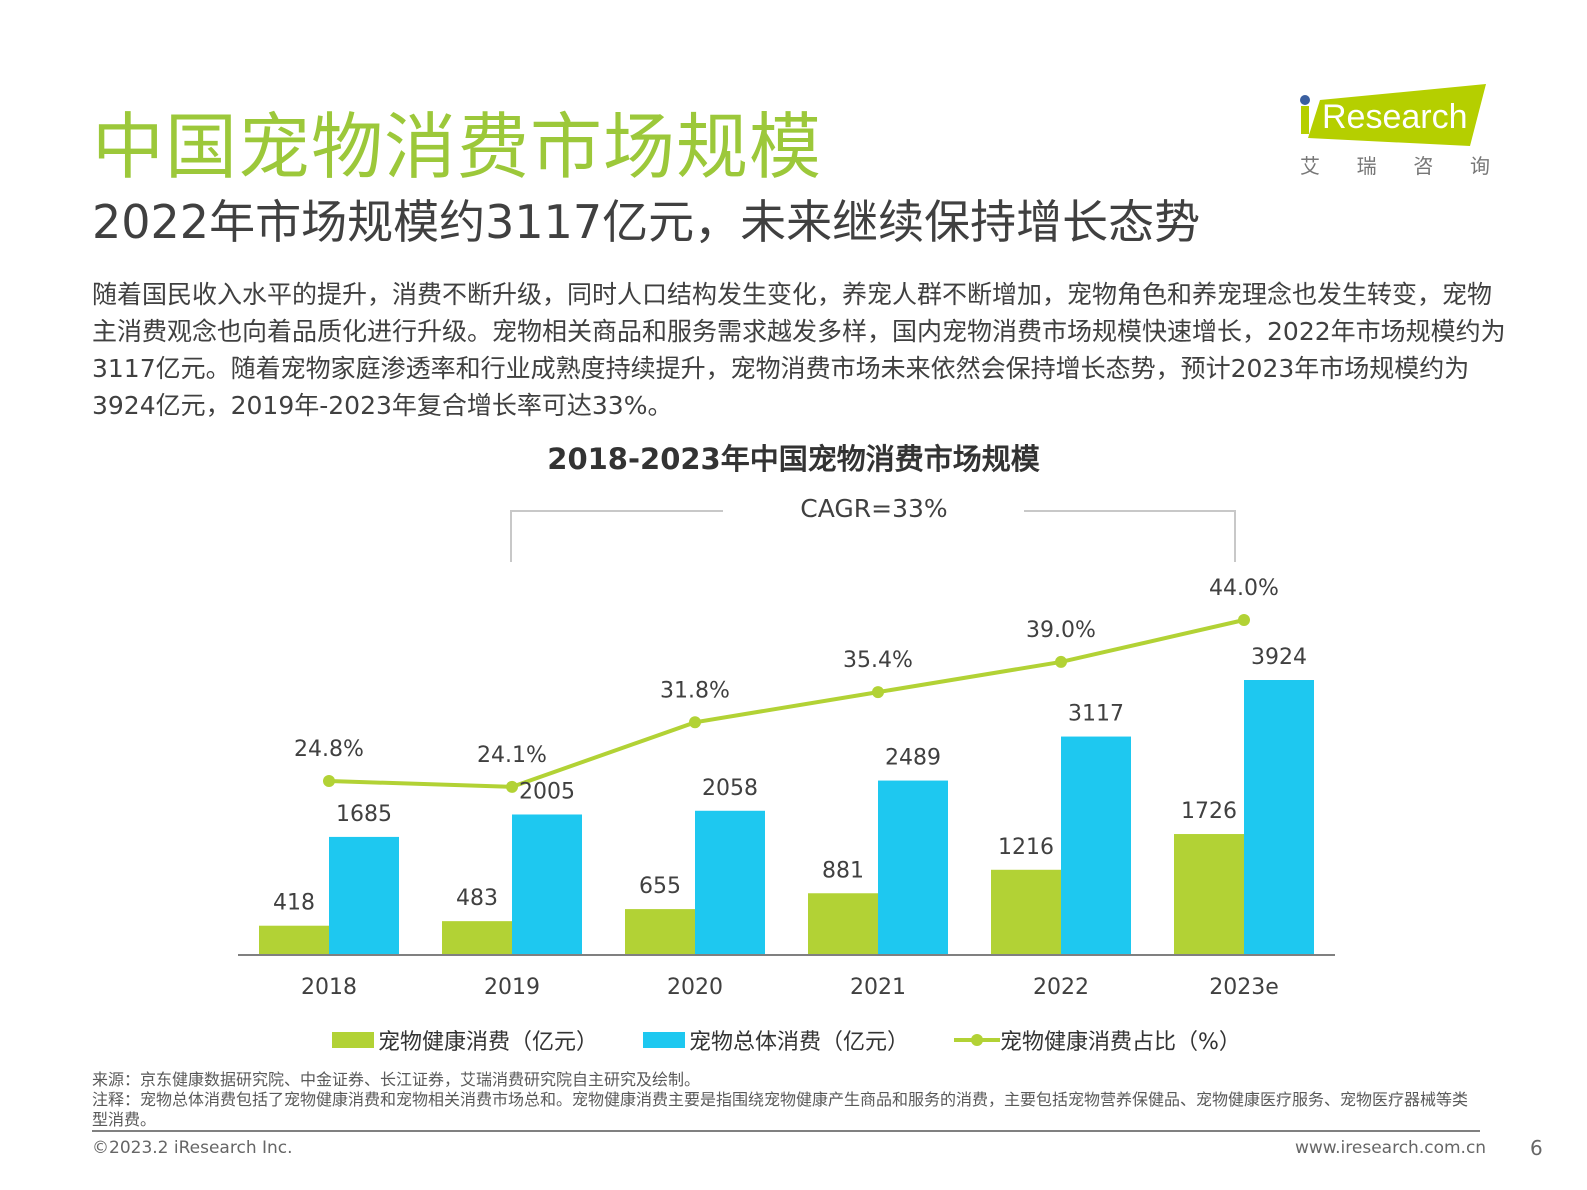 The image size is (1587, 1190). I want to click on logo-char: 询, so click(1479, 166).